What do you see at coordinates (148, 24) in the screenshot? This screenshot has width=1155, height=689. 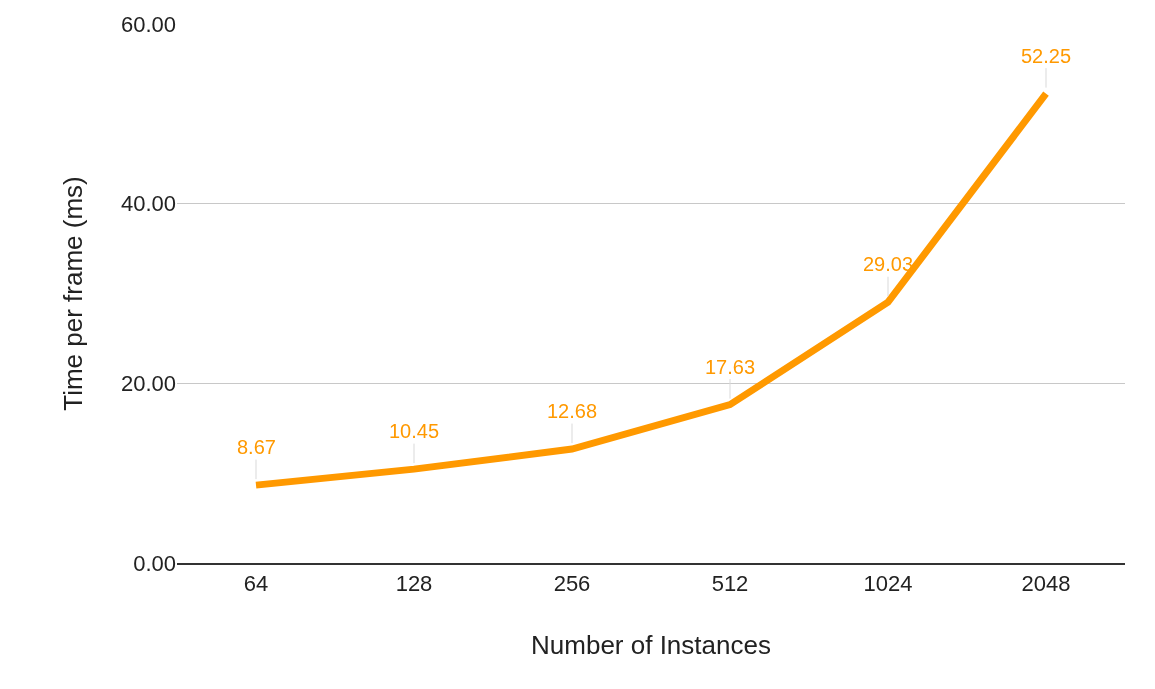 I see `y-tick-label: 60.00` at bounding box center [148, 24].